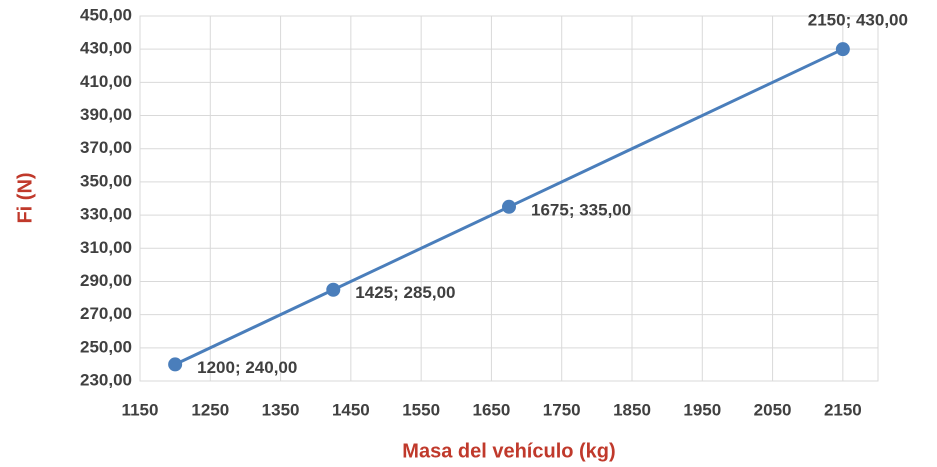 This screenshot has width=937, height=467. I want to click on x-tick-label: 1850, so click(632, 409).